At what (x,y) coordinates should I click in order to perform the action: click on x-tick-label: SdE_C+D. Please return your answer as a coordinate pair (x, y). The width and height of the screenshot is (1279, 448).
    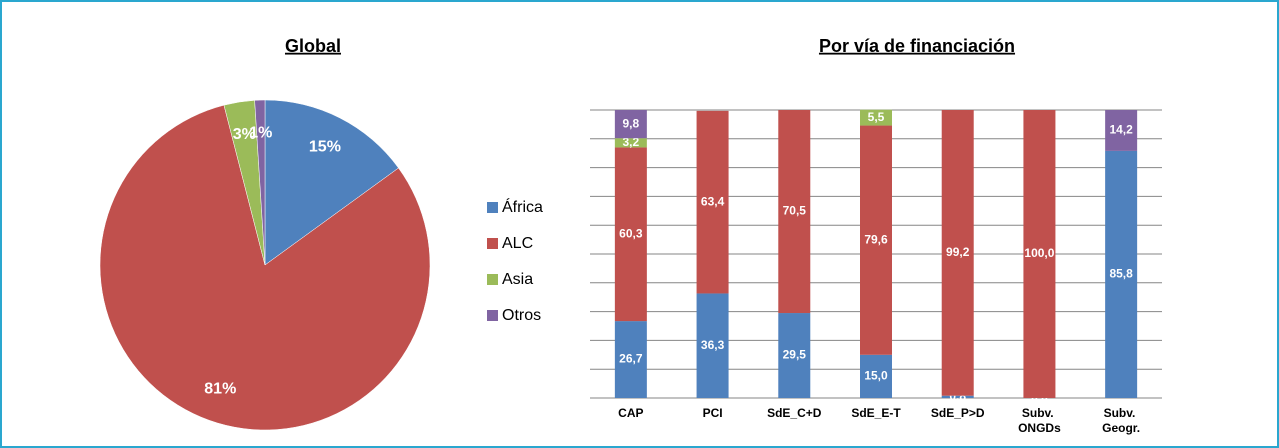
    Looking at the image, I should click on (794, 413).